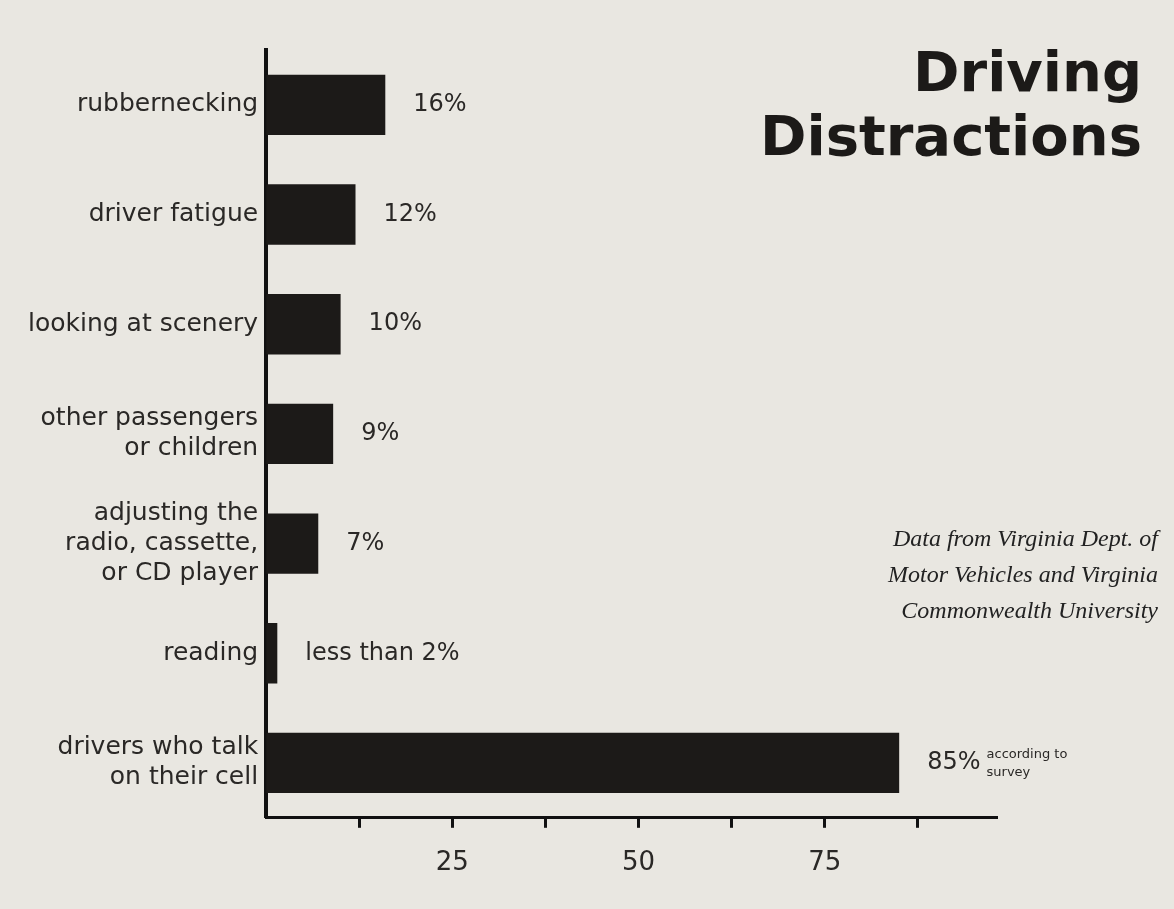 The image size is (1174, 909). What do you see at coordinates (380, 432) in the screenshot?
I see `data-label: 9%` at bounding box center [380, 432].